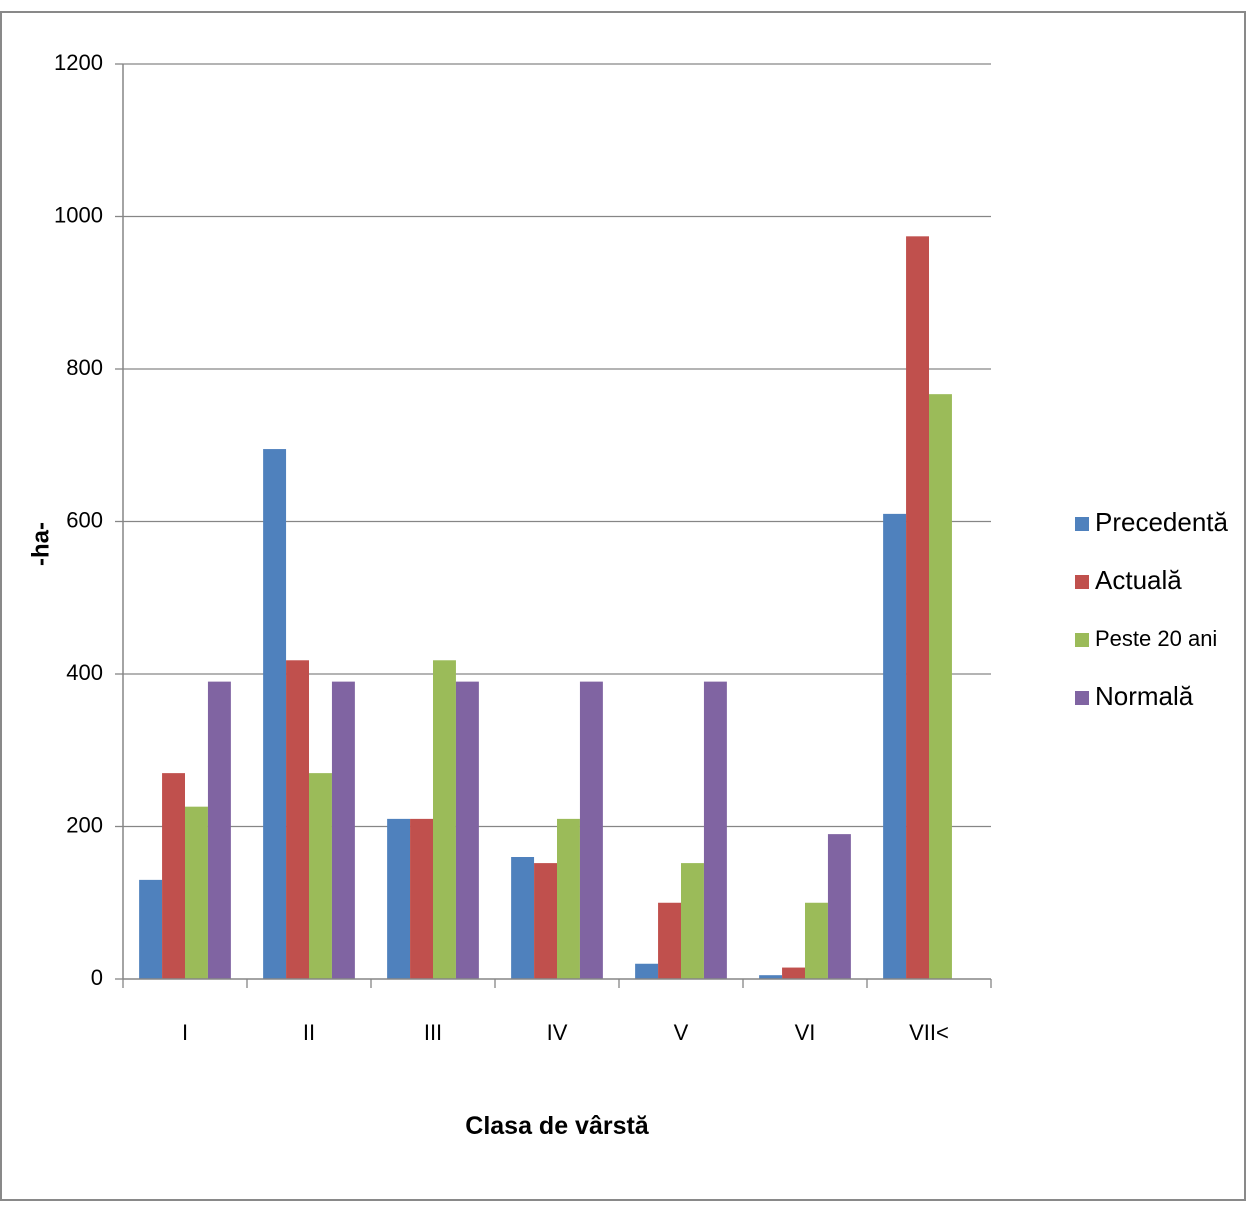 This screenshot has width=1248, height=1207. Describe the element at coordinates (78, 62) in the screenshot. I see `y-tick-label: 1200` at that location.